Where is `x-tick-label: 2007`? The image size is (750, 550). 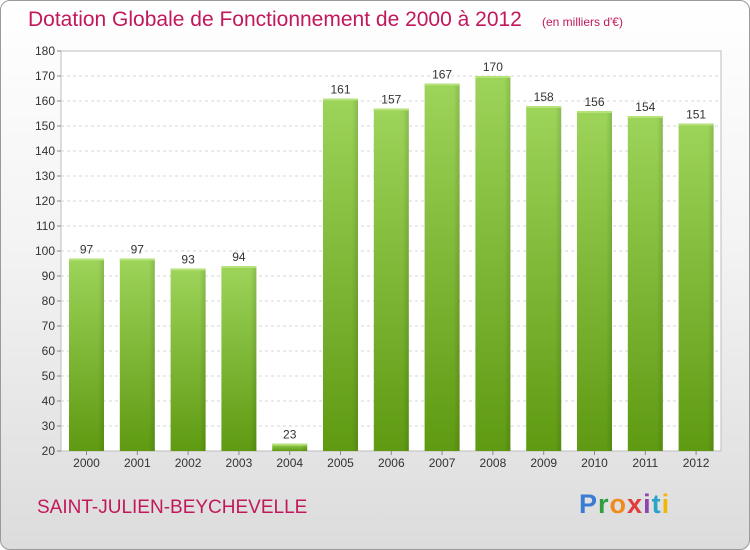
x-tick-label: 2007 is located at coordinates (442, 463).